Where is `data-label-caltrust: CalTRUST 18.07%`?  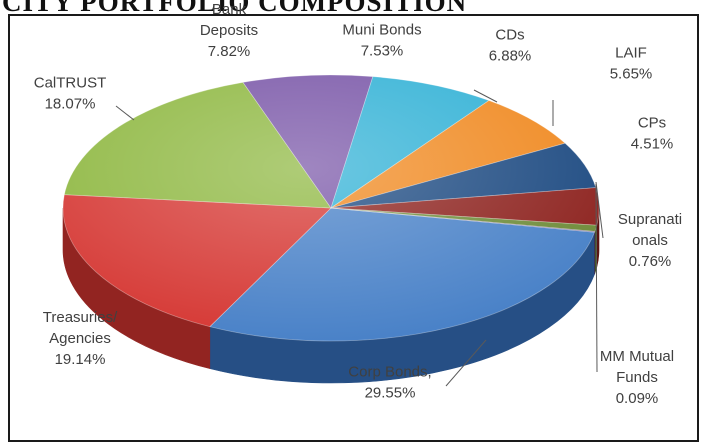
data-label-caltrust: CalTRUST 18.07% is located at coordinates (70, 94).